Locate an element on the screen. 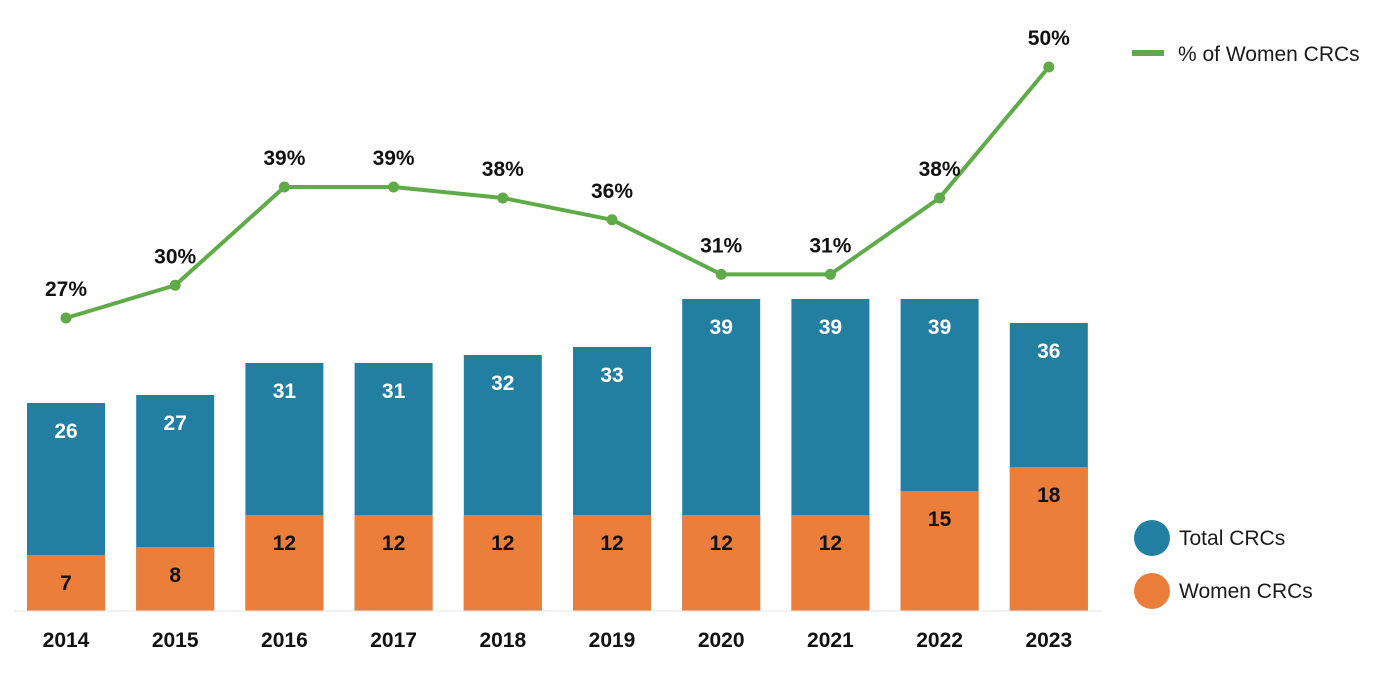  women-crcs-label-2023: 18 is located at coordinates (1049, 495).